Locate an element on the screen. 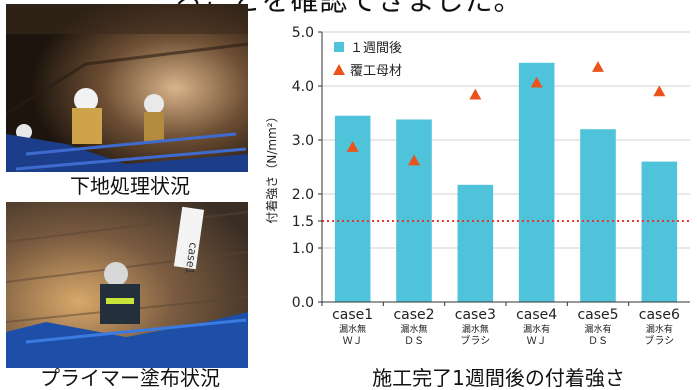 This screenshot has height=390, width=697. x-tick-label: case3 is located at coordinates (475, 315).